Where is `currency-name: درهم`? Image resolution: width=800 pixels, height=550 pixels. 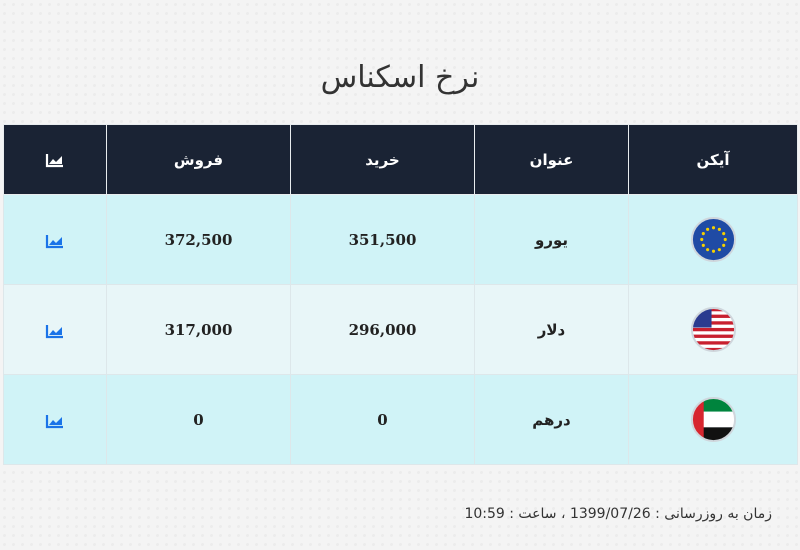
currency-name: درهم is located at coordinates (551, 419).